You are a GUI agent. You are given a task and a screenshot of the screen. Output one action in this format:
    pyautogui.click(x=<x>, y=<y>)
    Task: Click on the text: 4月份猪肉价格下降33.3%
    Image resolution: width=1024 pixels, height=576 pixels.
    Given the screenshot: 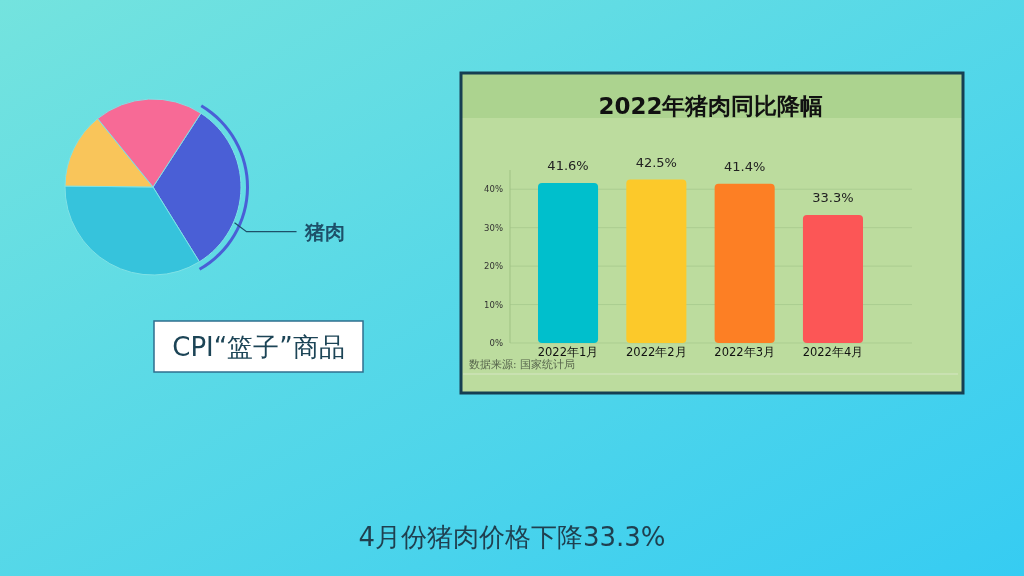 What is the action you would take?
    pyautogui.click(x=512, y=537)
    